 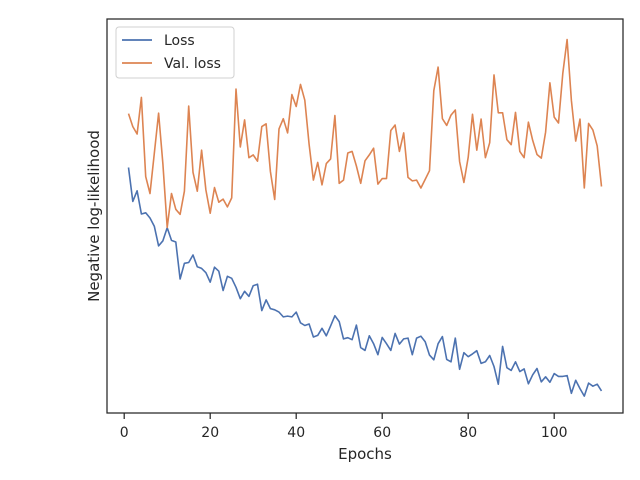 I want to click on y-axis-title: Negative log-likelihood, so click(x=94, y=216).